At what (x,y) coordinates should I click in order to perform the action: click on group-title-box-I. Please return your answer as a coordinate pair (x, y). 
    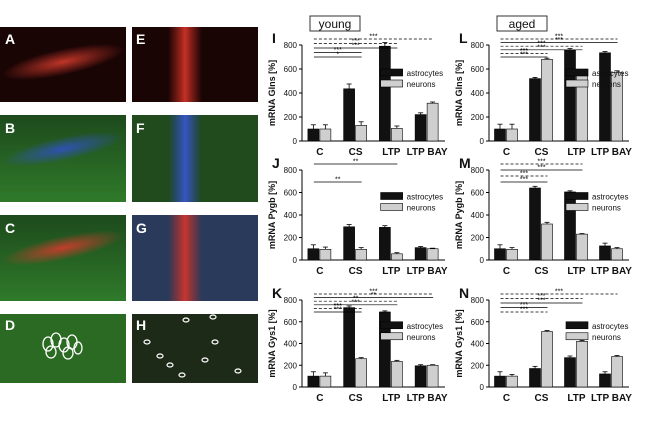
    Looking at the image, I should click on (335, 23).